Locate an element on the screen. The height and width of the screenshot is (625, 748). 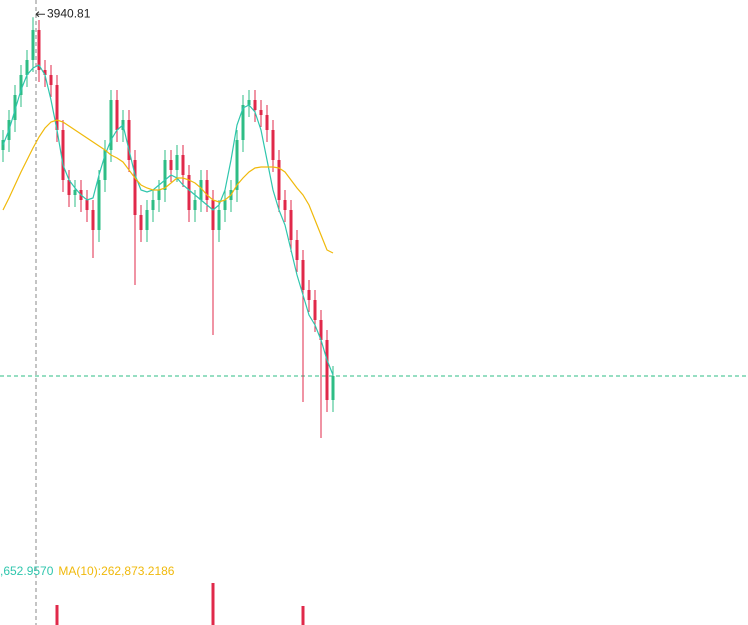
volume-ma-label: ,652.9570 is located at coordinates (27, 571).